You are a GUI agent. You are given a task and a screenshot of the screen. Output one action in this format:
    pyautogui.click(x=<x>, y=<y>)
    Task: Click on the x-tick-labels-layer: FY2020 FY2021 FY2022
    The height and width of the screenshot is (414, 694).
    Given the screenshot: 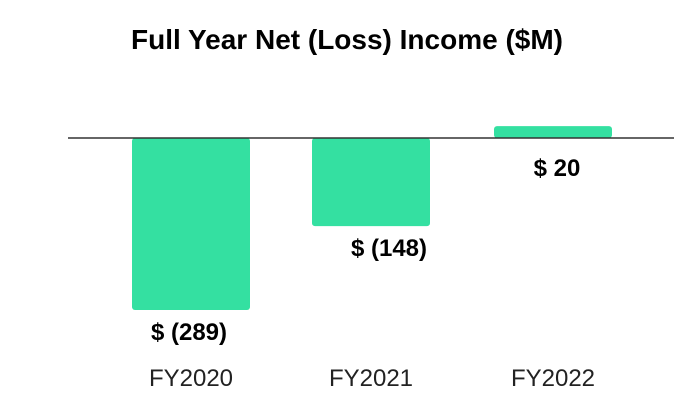 What is the action you would take?
    pyautogui.click(x=372, y=378)
    